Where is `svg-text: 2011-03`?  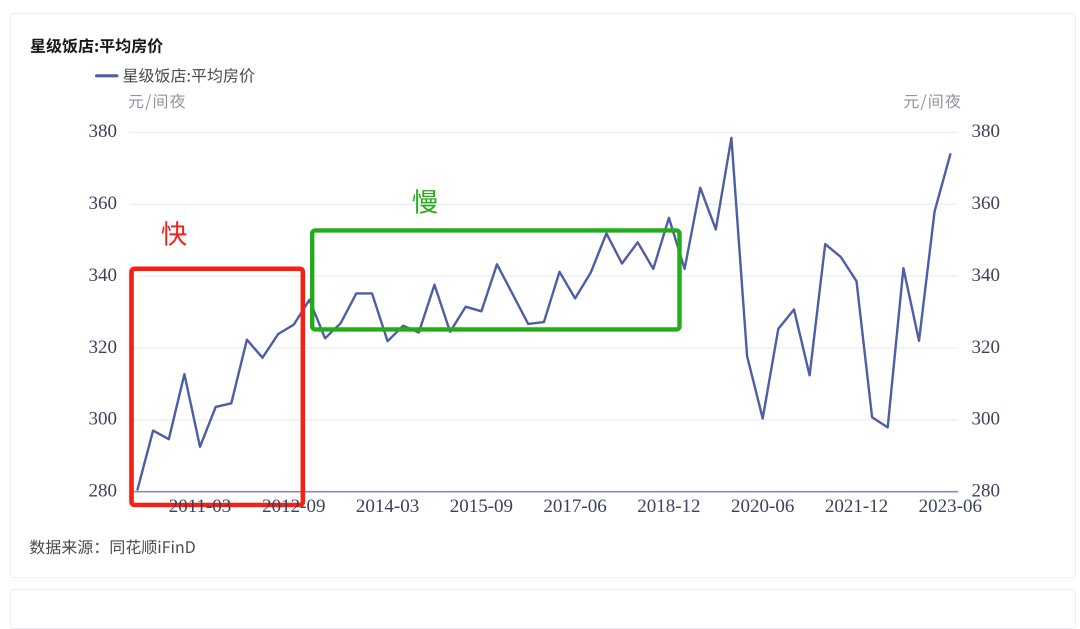 svg-text: 2011-03 is located at coordinates (200, 506).